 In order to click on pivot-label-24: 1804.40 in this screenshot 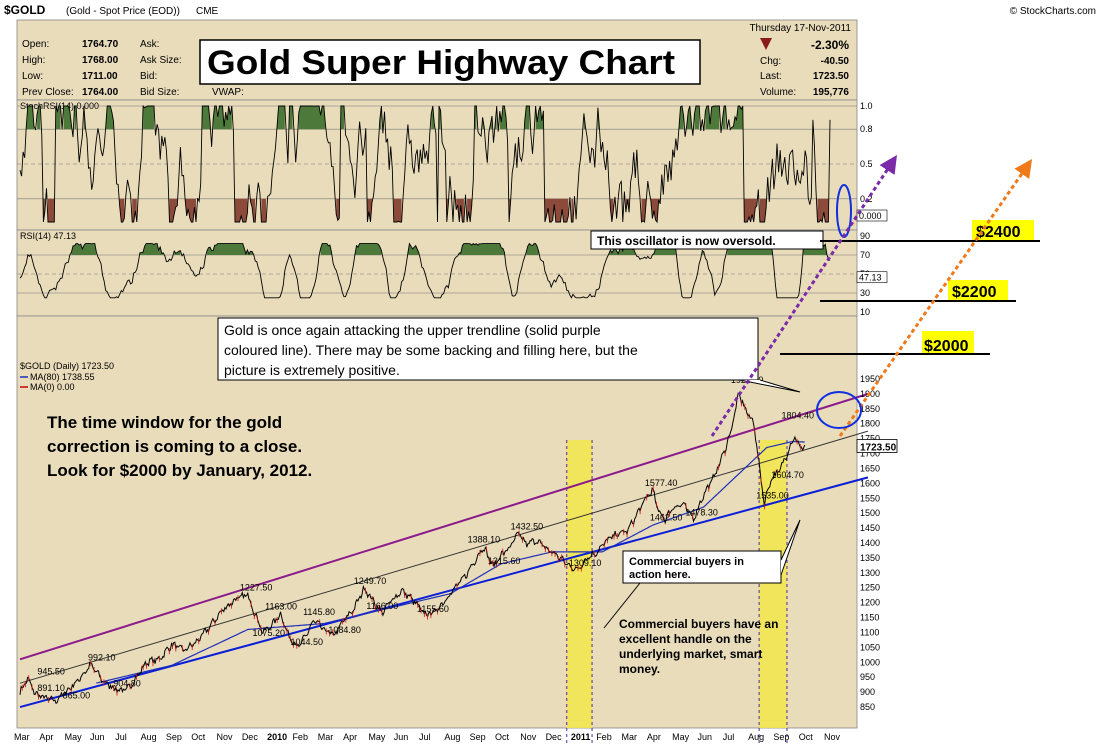, I will do `click(798, 415)`.